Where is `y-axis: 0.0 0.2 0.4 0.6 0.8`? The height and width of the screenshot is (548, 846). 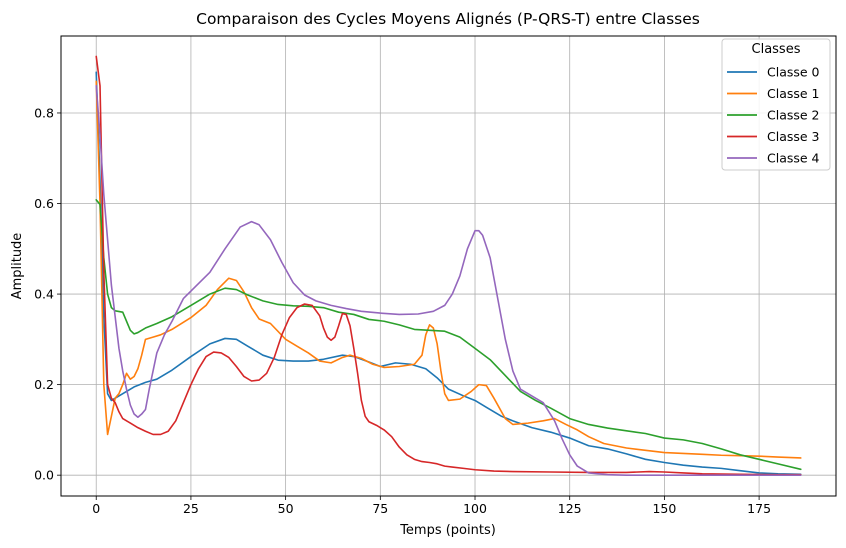 y-axis: 0.0 0.2 0.4 0.6 0.8 is located at coordinates (47, 294).